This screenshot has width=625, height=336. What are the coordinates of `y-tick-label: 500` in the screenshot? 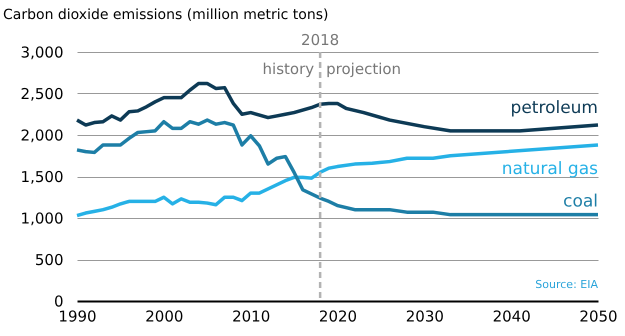 It's located at (49, 260).